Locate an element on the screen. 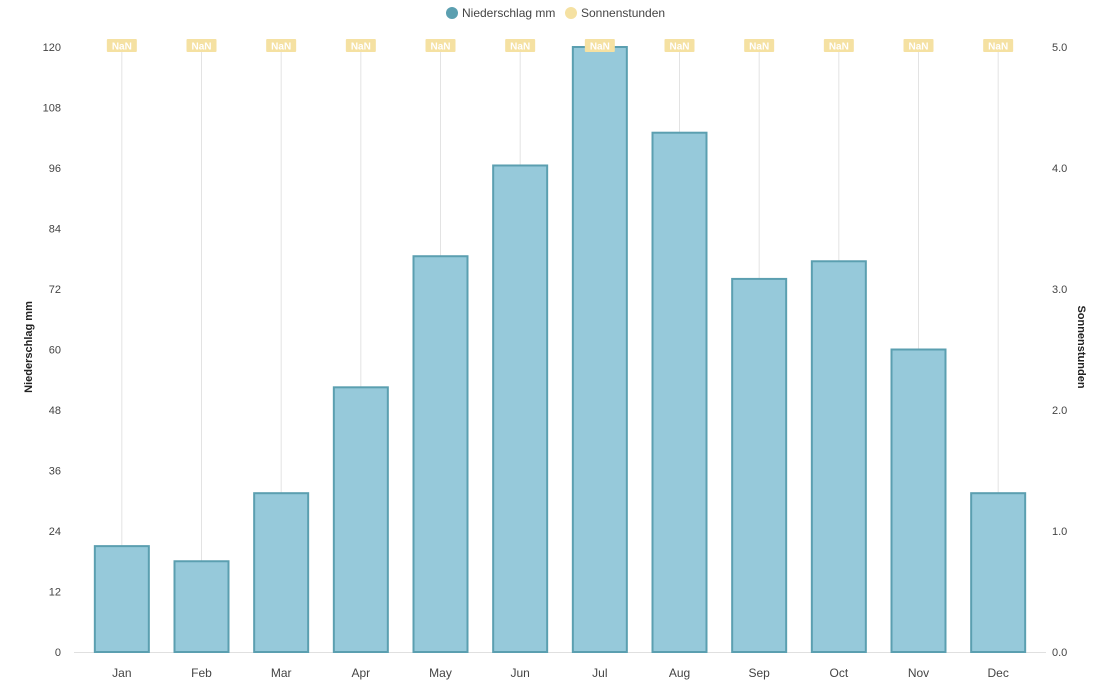 The image size is (1110, 689). y-axis-title-right: Sonnenstunden is located at coordinates (1081, 346).